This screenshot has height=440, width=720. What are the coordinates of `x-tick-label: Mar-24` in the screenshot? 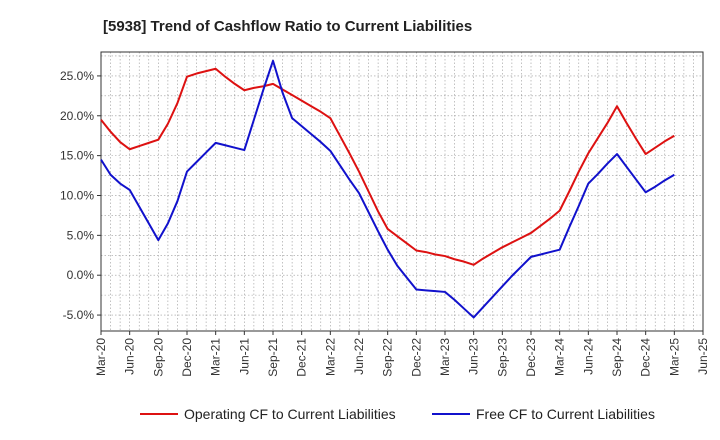 It's located at (560, 357).